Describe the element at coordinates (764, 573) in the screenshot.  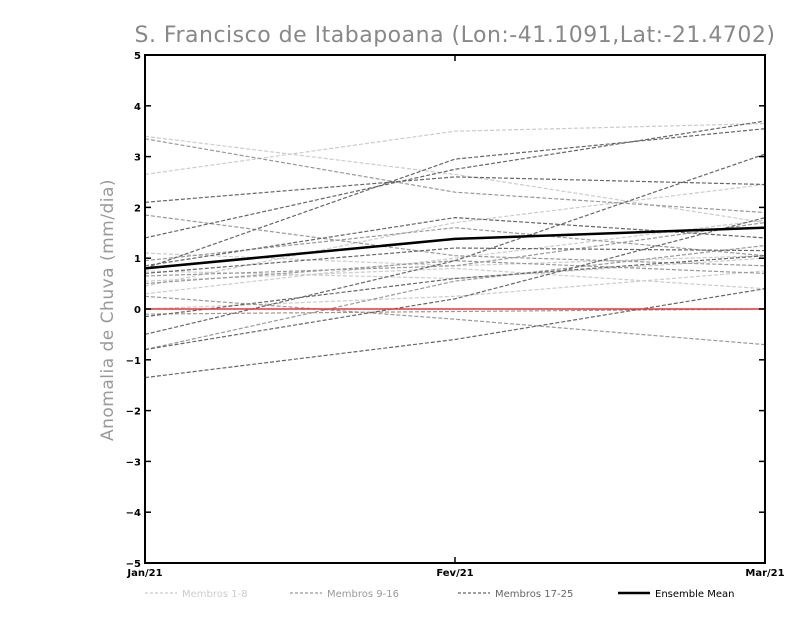
I see `x-tick-label: Mar/21` at that location.